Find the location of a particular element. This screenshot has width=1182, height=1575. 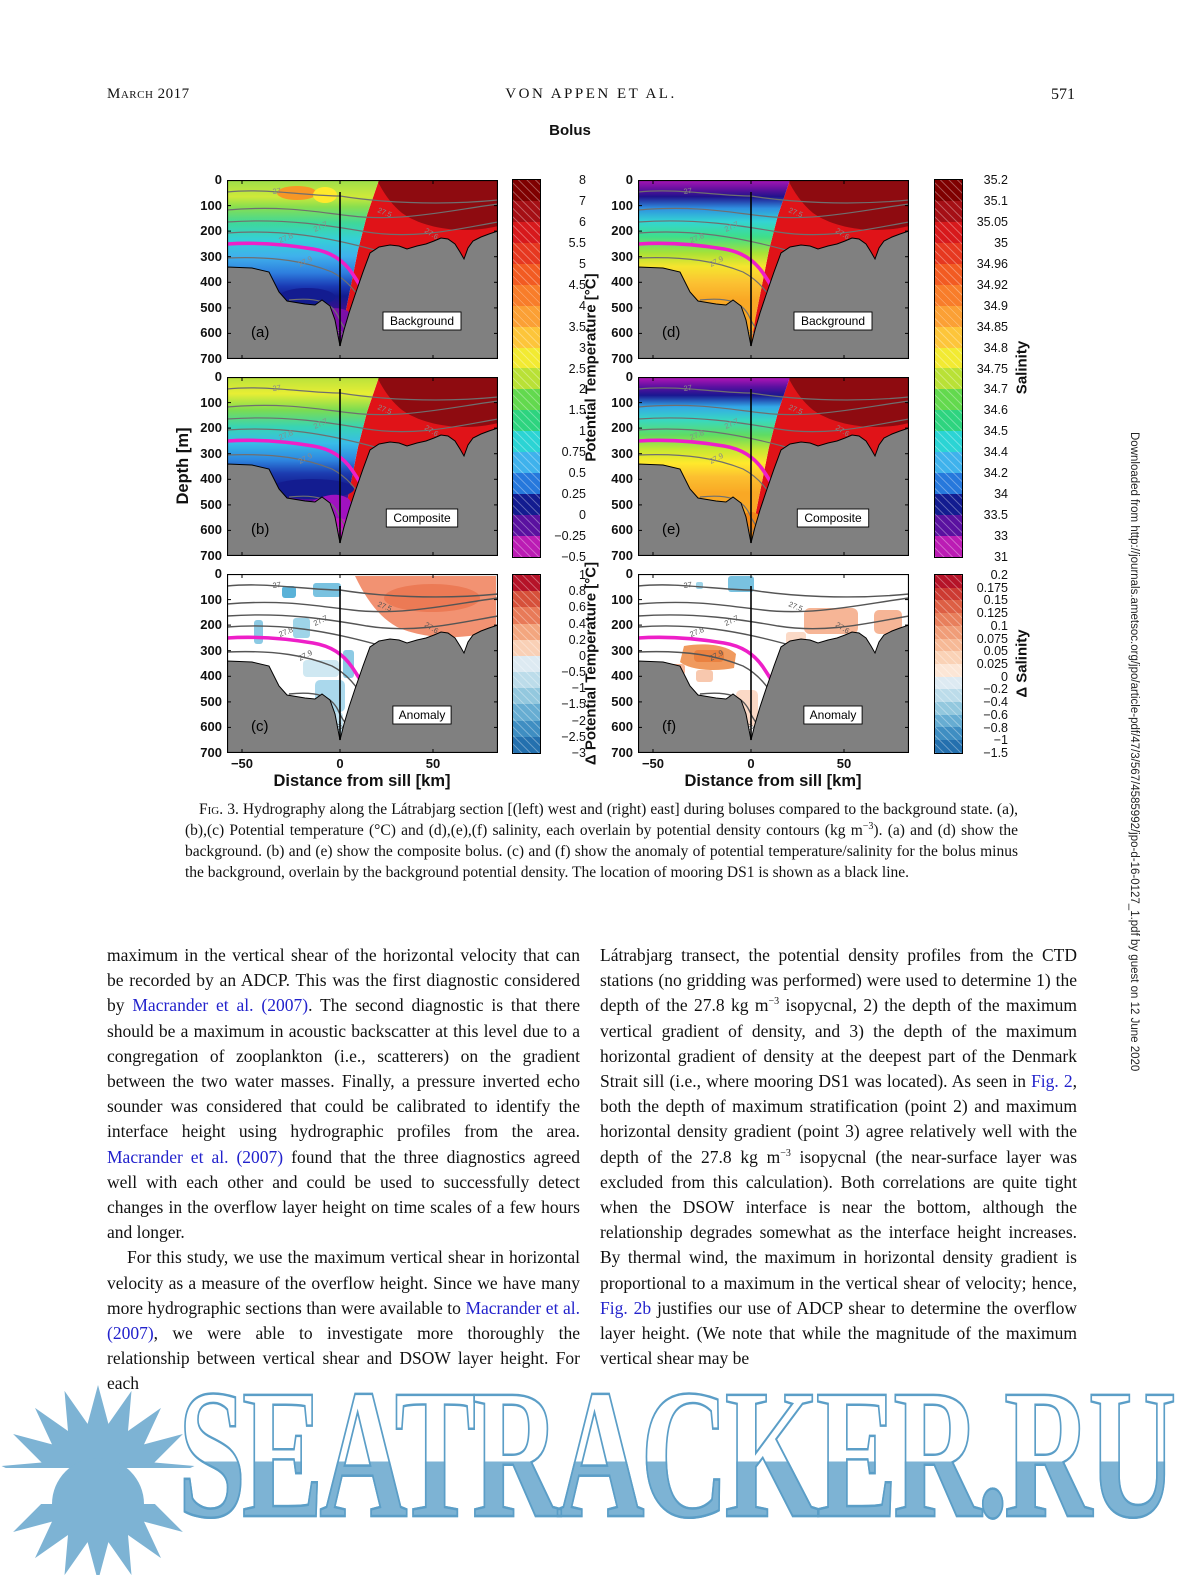

citation-link: Fig. 2b is located at coordinates (626, 1307).